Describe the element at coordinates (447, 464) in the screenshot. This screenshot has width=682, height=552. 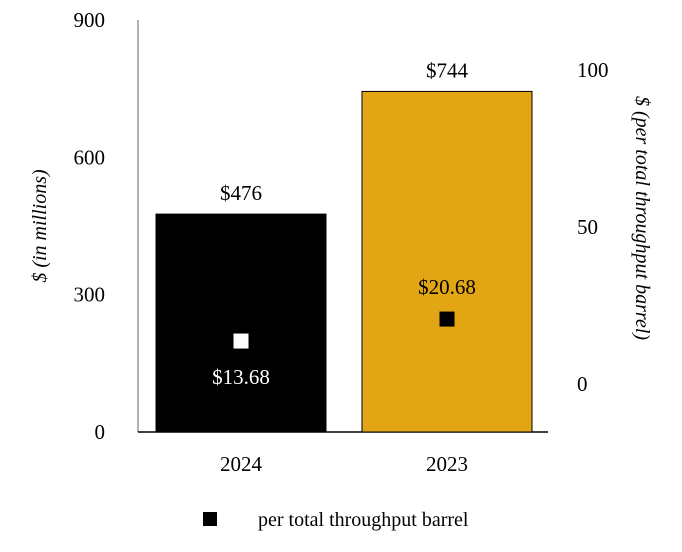
I see `category-label-2023: 2023` at that location.